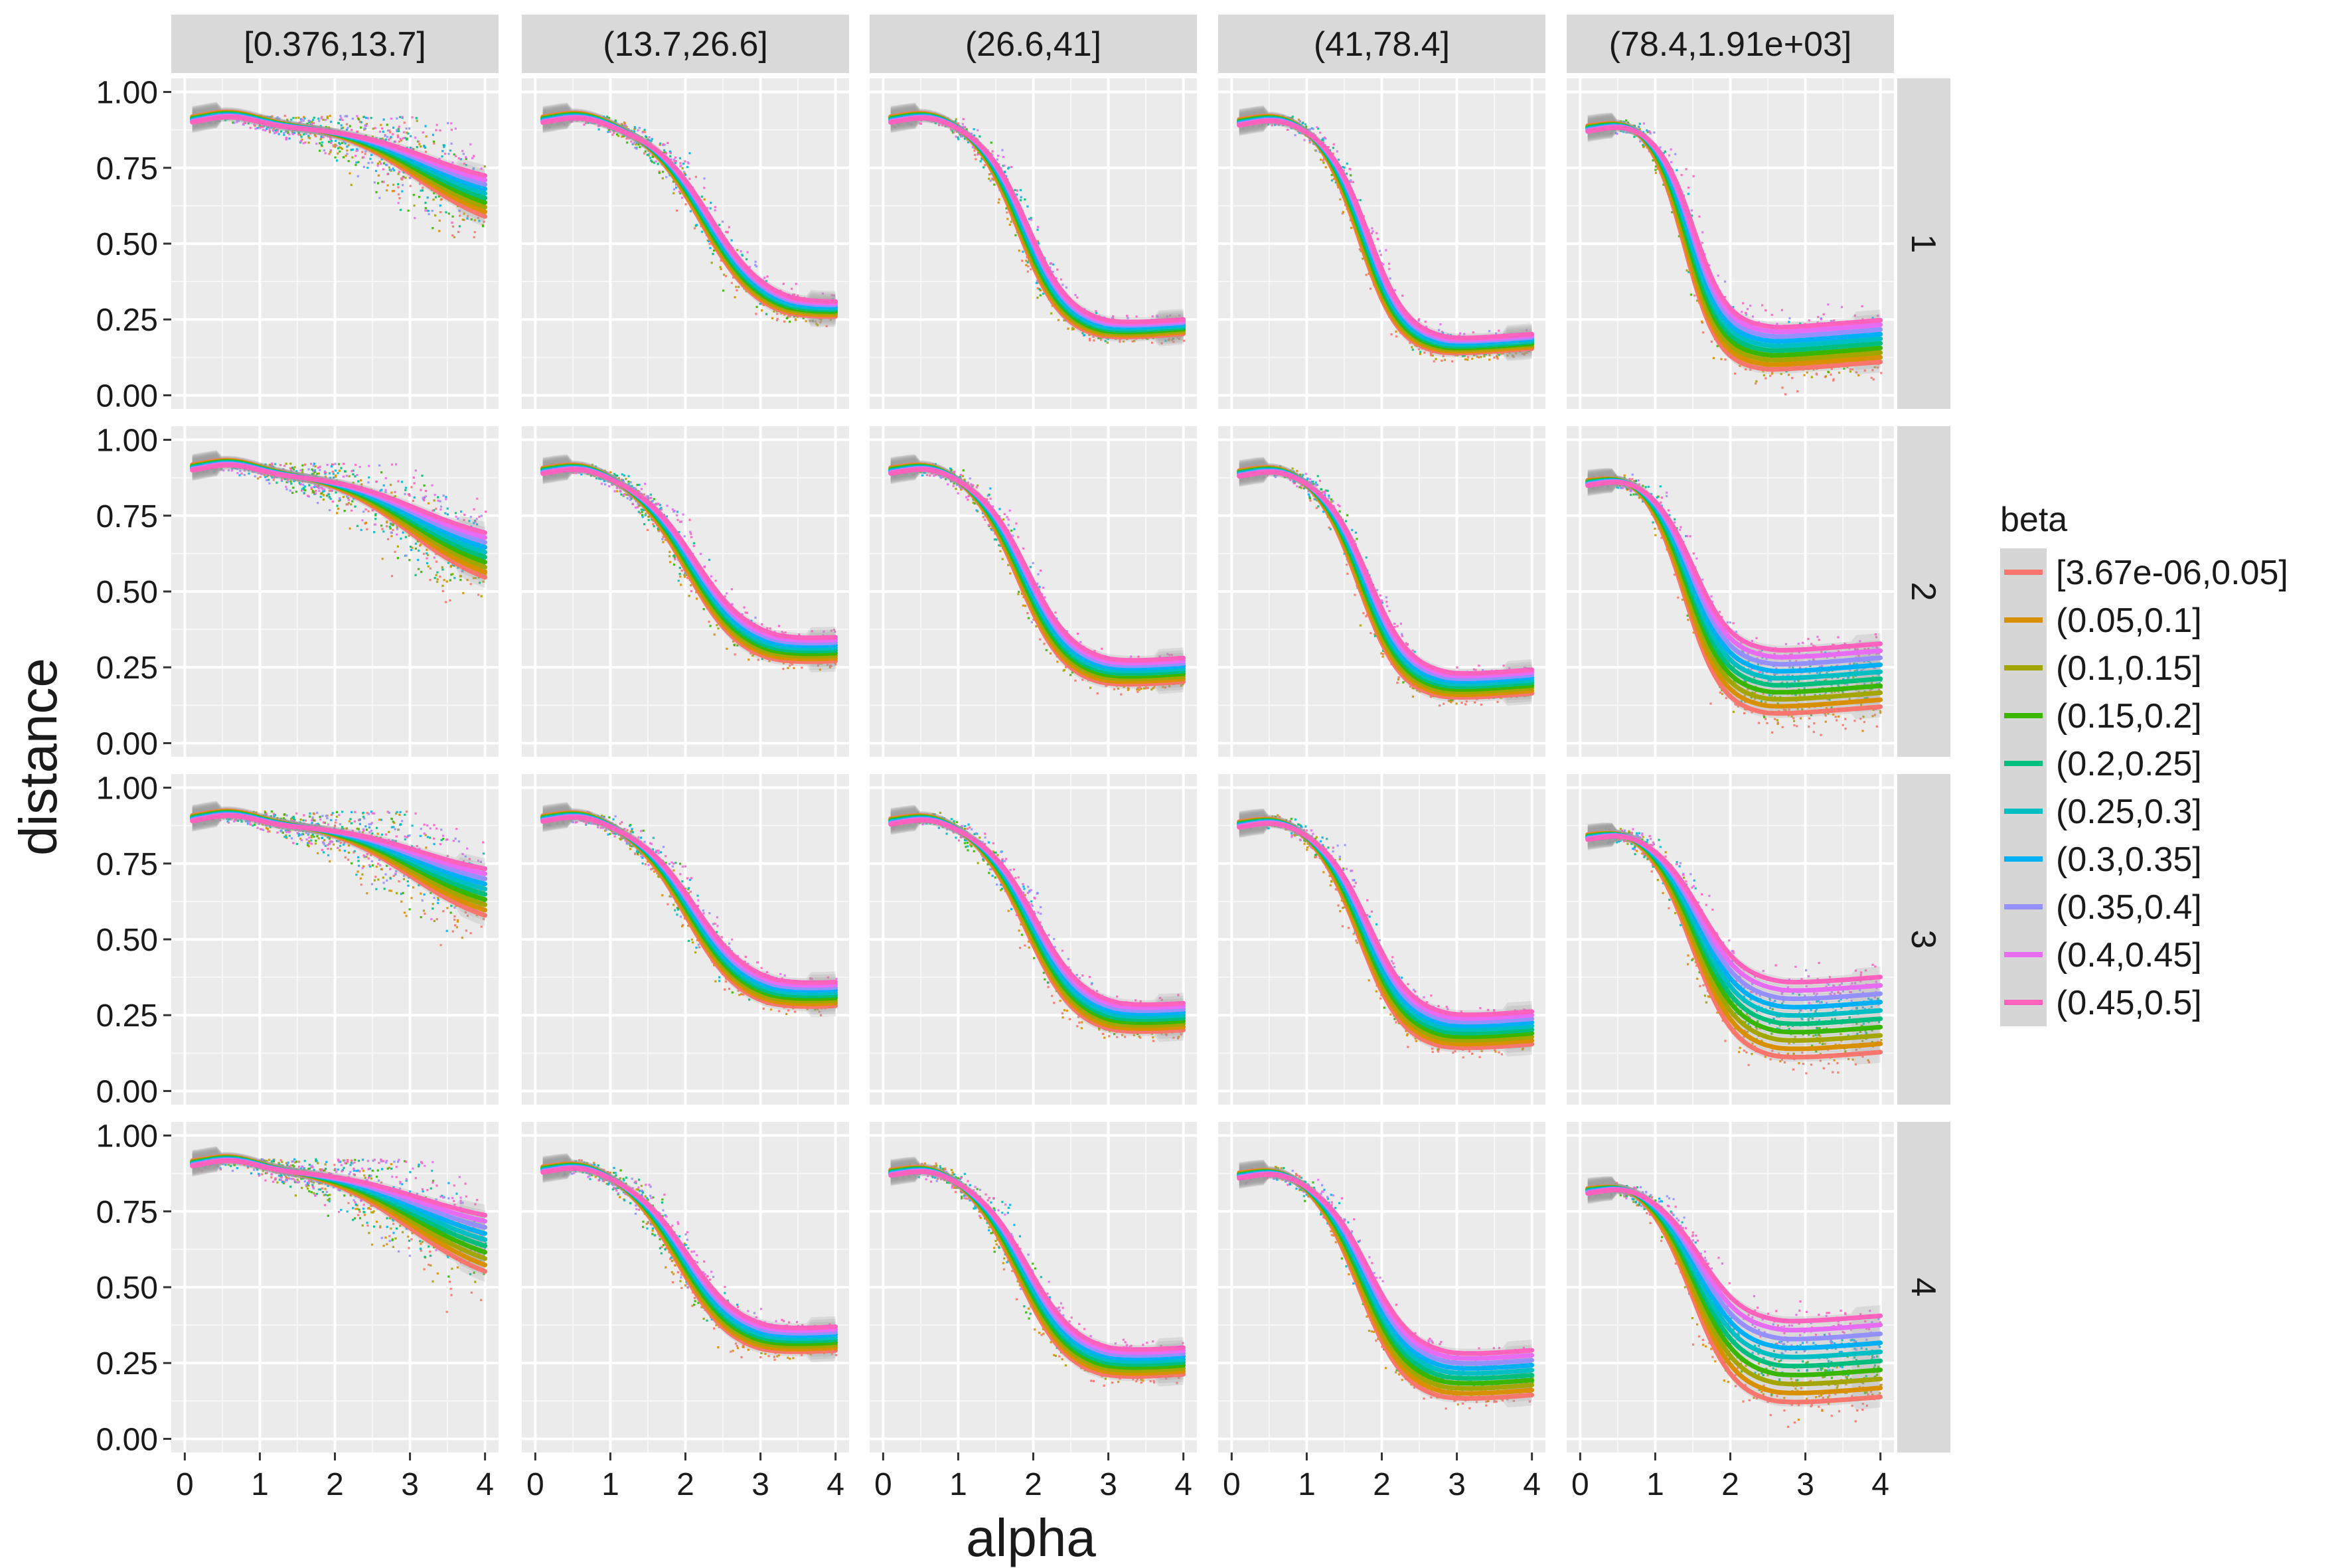 The height and width of the screenshot is (1568, 2352). I want to click on column-strip-label: (26.6,41], so click(1033, 44).